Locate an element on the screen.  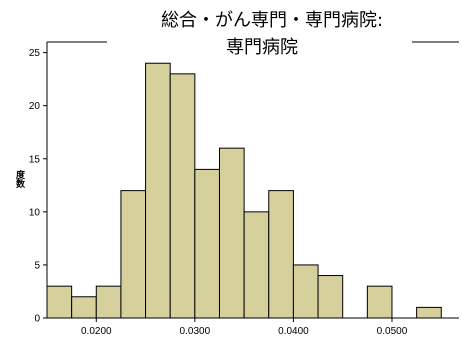
x-ticks: 0.0200 0.0300 0.0400 0.0500 is located at coordinates (244, 327).